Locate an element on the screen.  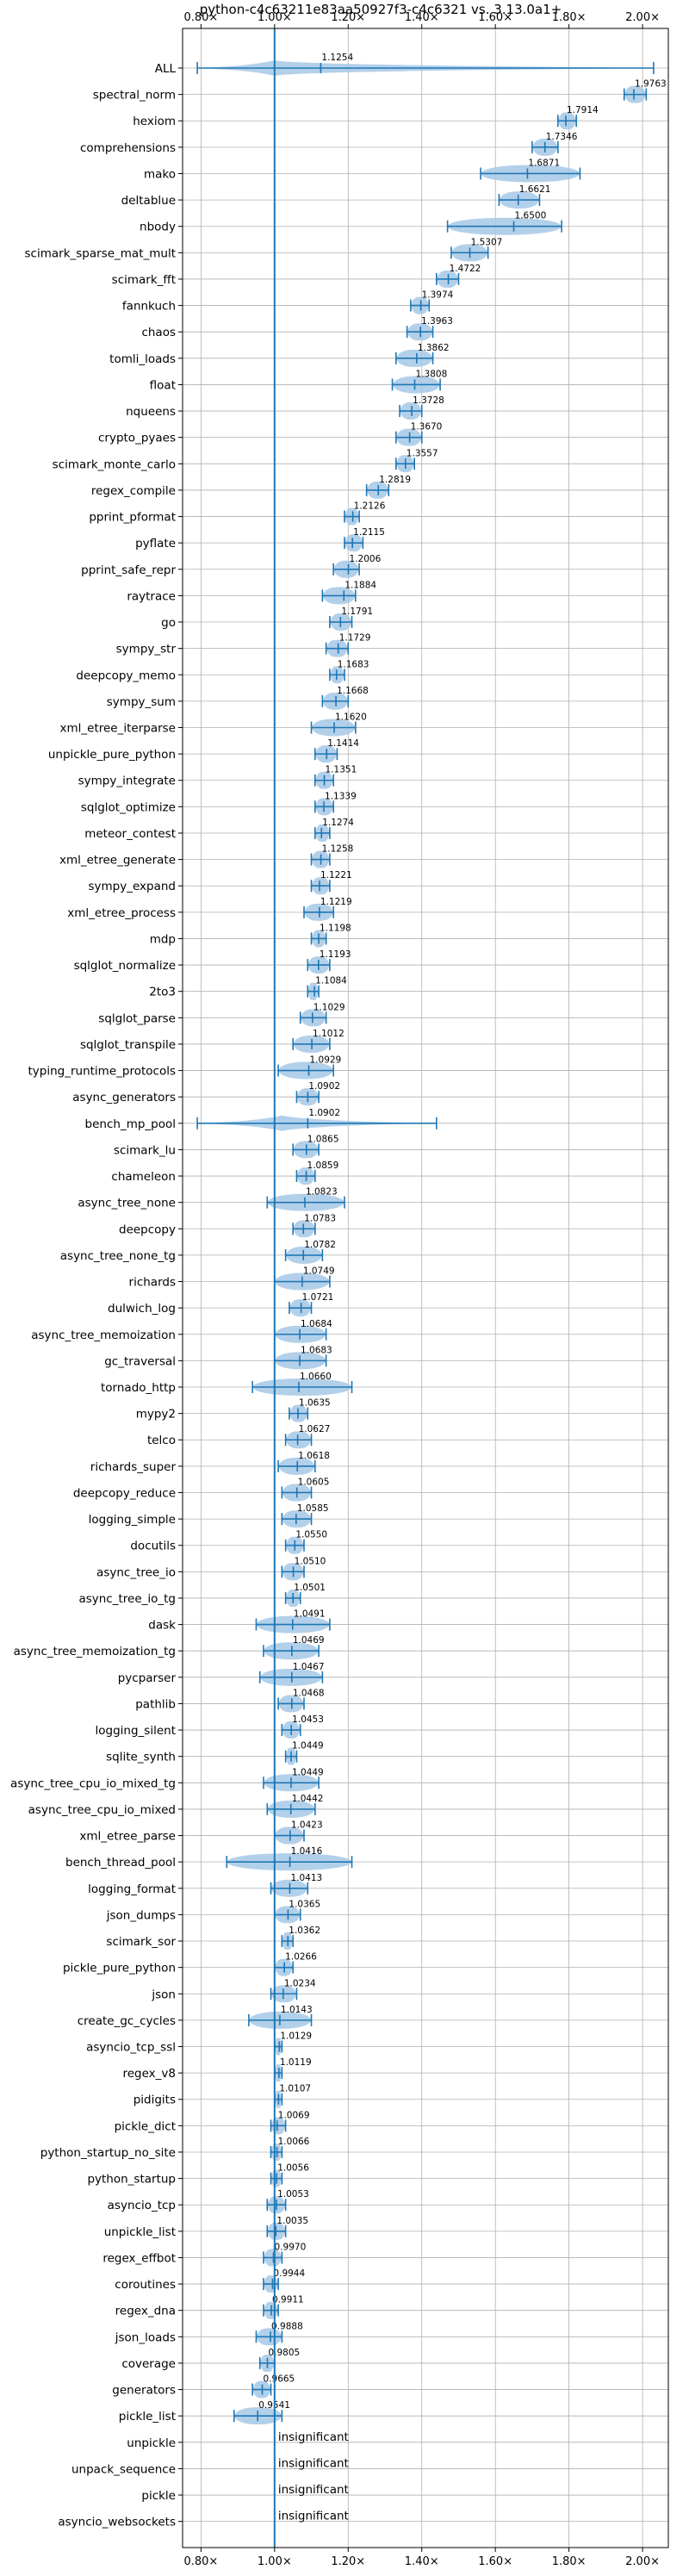
benchmark-row: sqlglot_normalize 1.1193 is located at coordinates (212, 962).